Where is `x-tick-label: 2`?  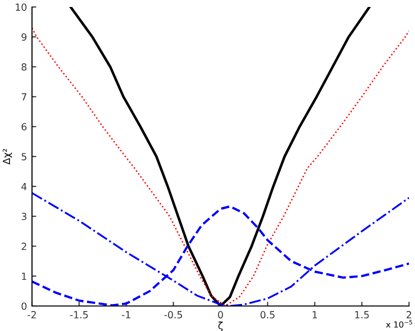
x-tick-label: 2 is located at coordinates (409, 314).